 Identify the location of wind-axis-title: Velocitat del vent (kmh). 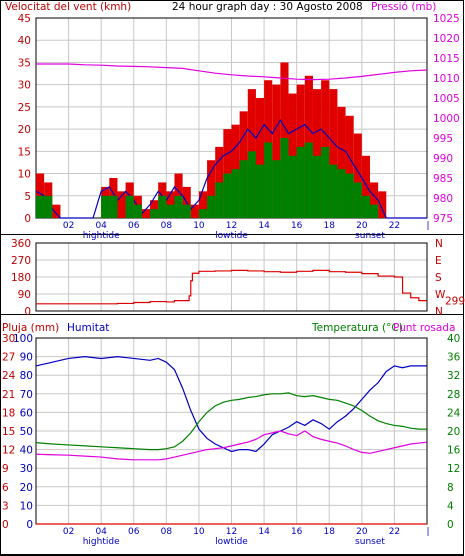
(68, 7).